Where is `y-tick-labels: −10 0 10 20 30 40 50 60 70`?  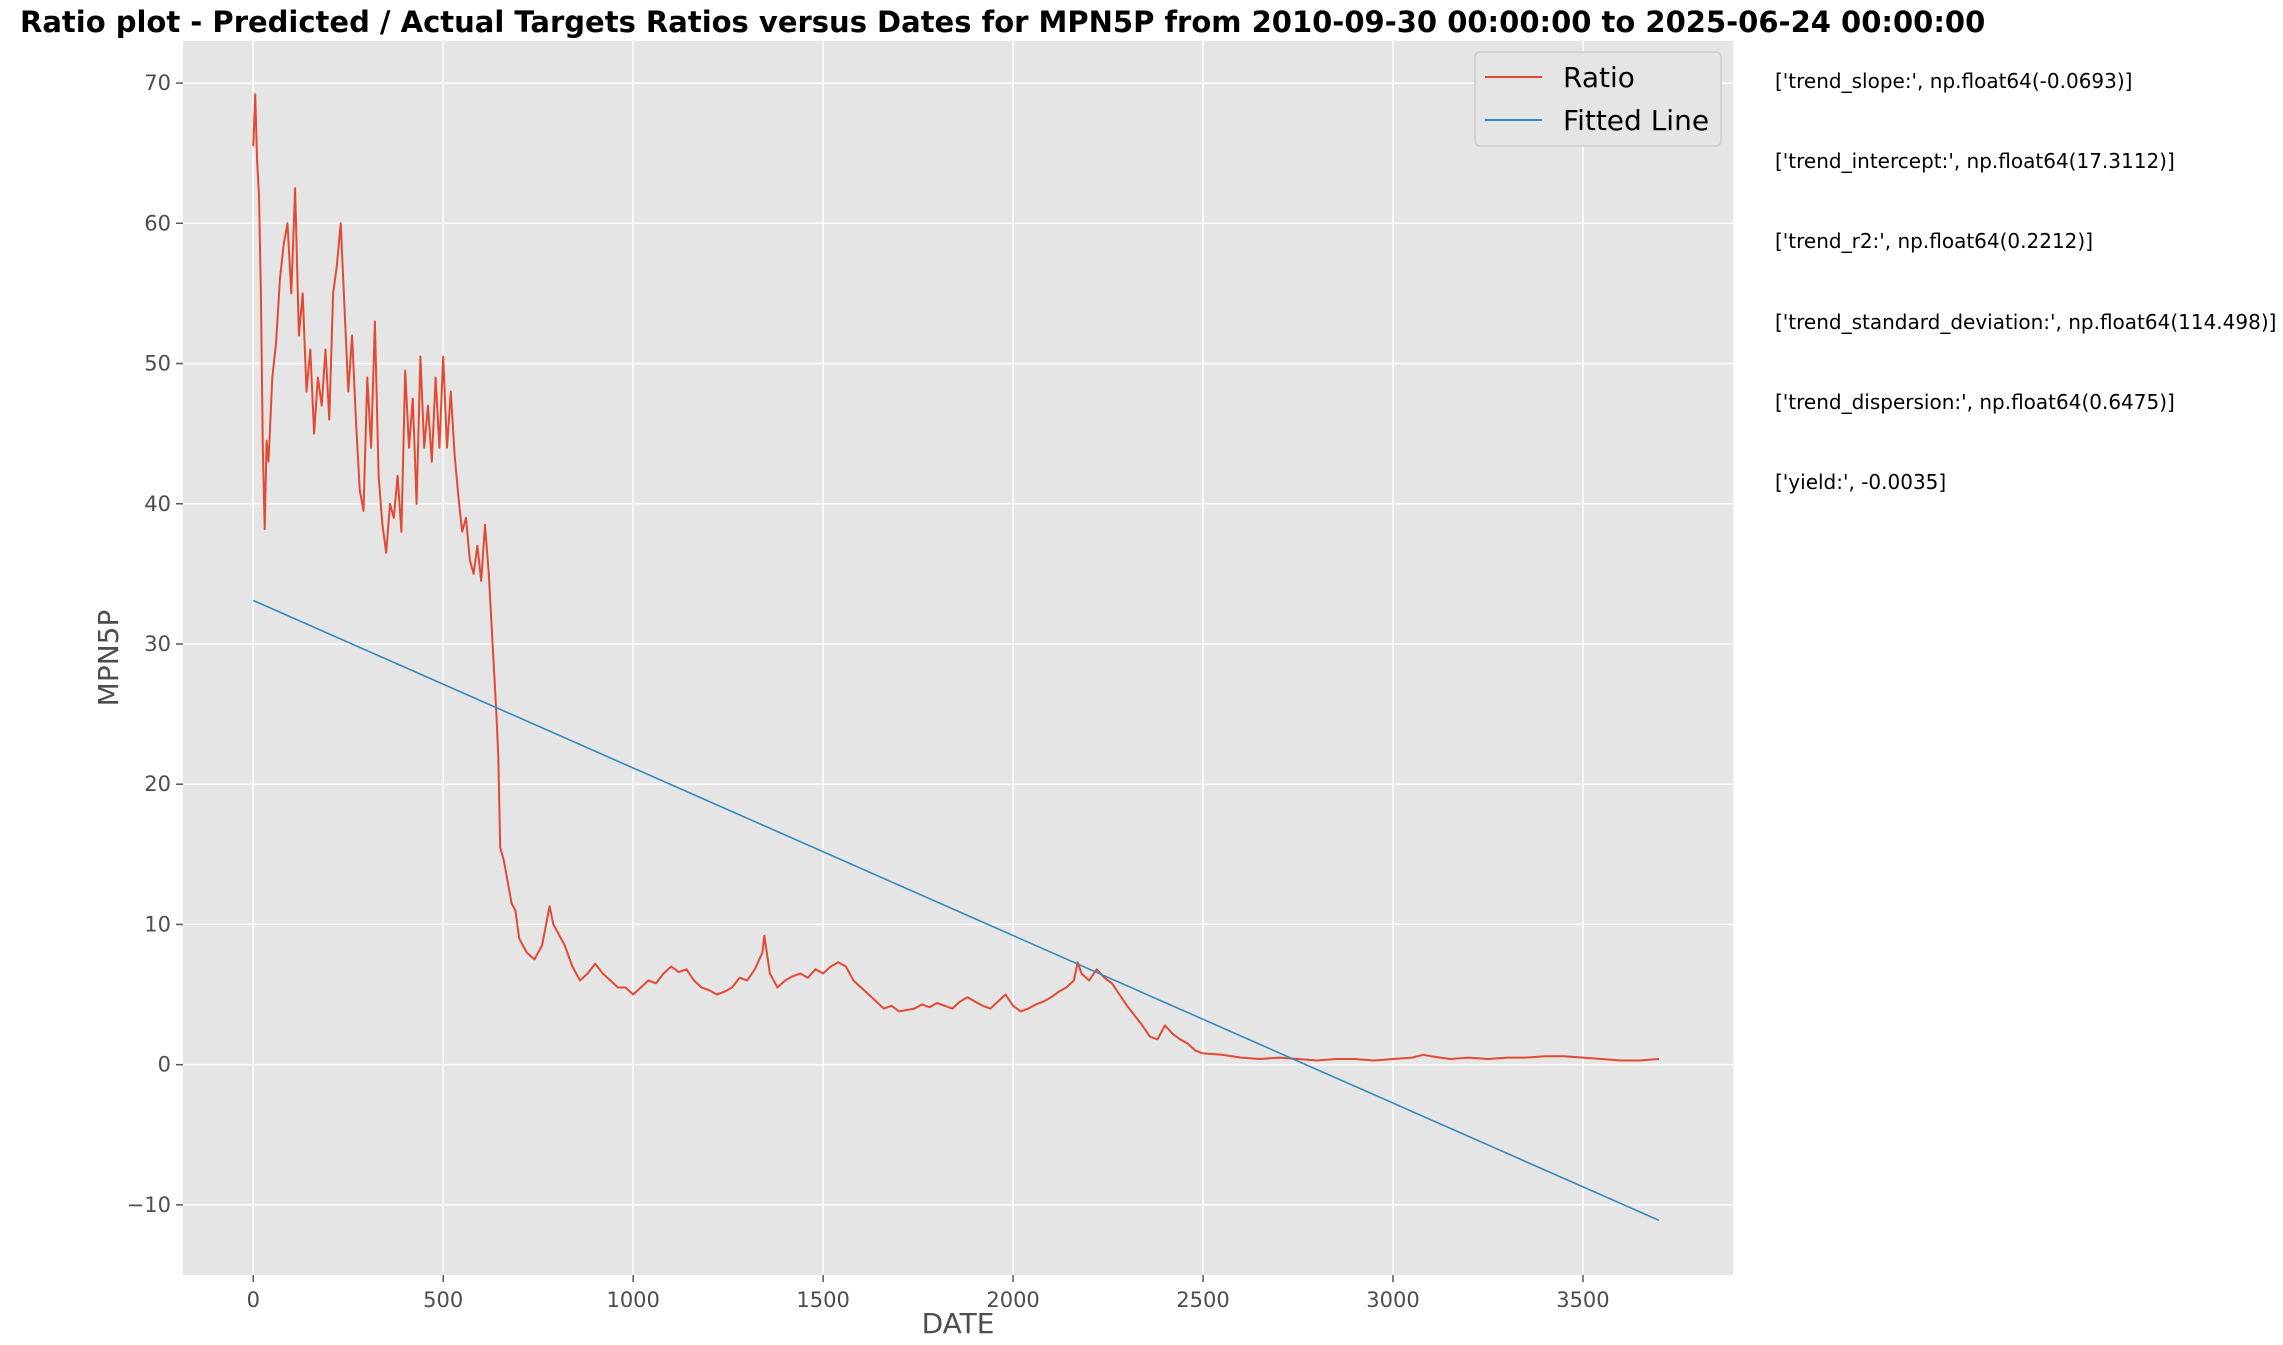
y-tick-labels: −10 0 10 20 30 40 50 60 70 is located at coordinates (149, 644).